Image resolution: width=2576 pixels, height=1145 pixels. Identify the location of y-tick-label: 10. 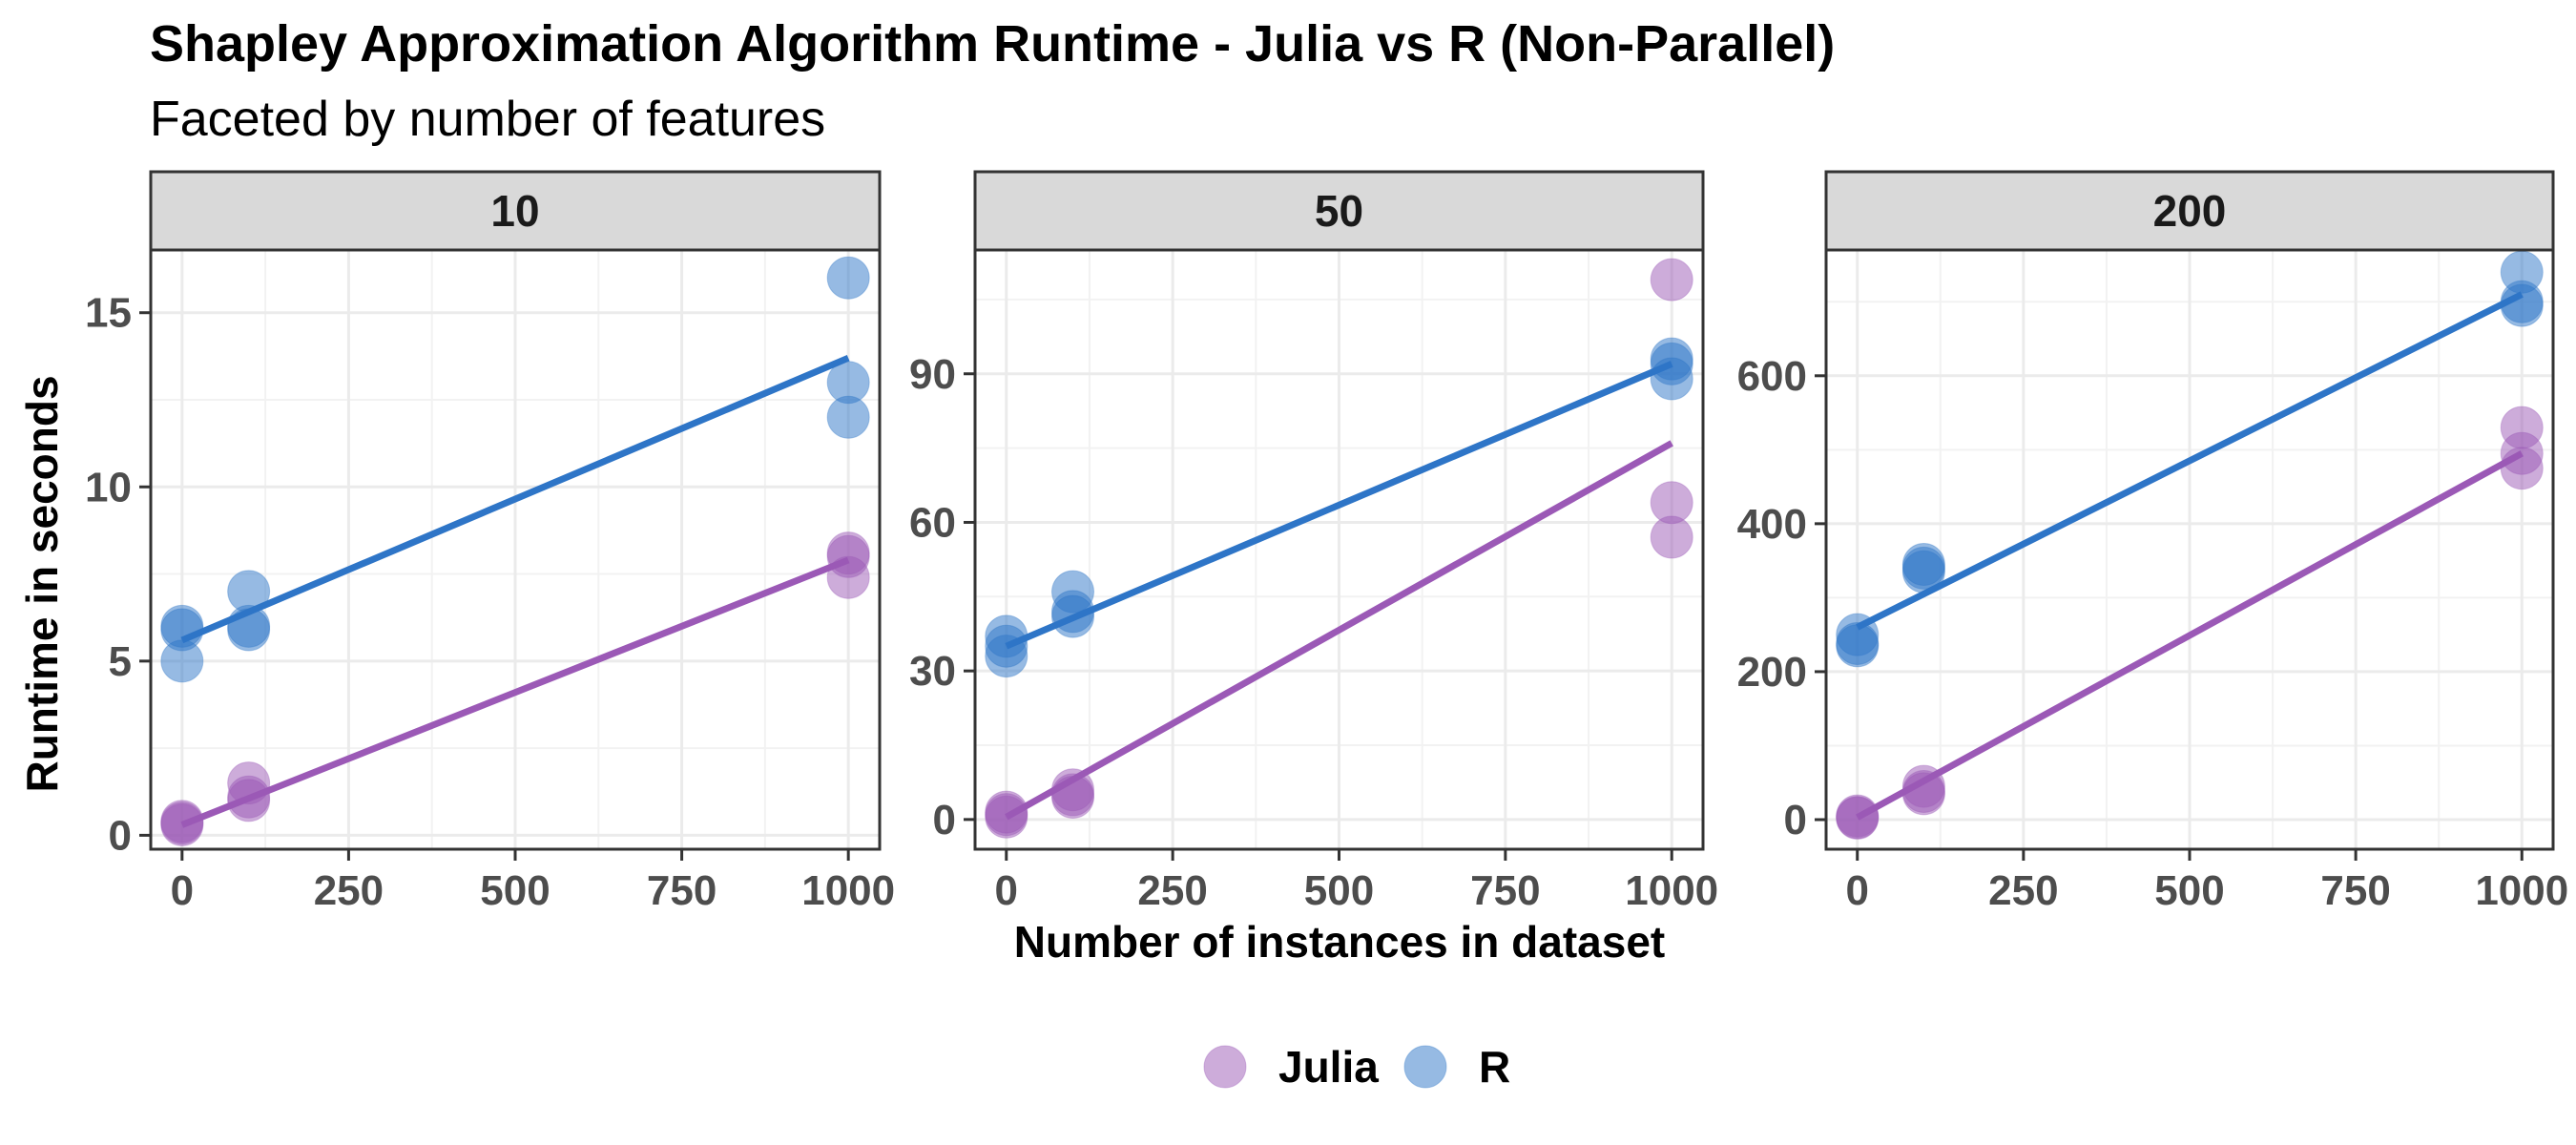
(108, 487).